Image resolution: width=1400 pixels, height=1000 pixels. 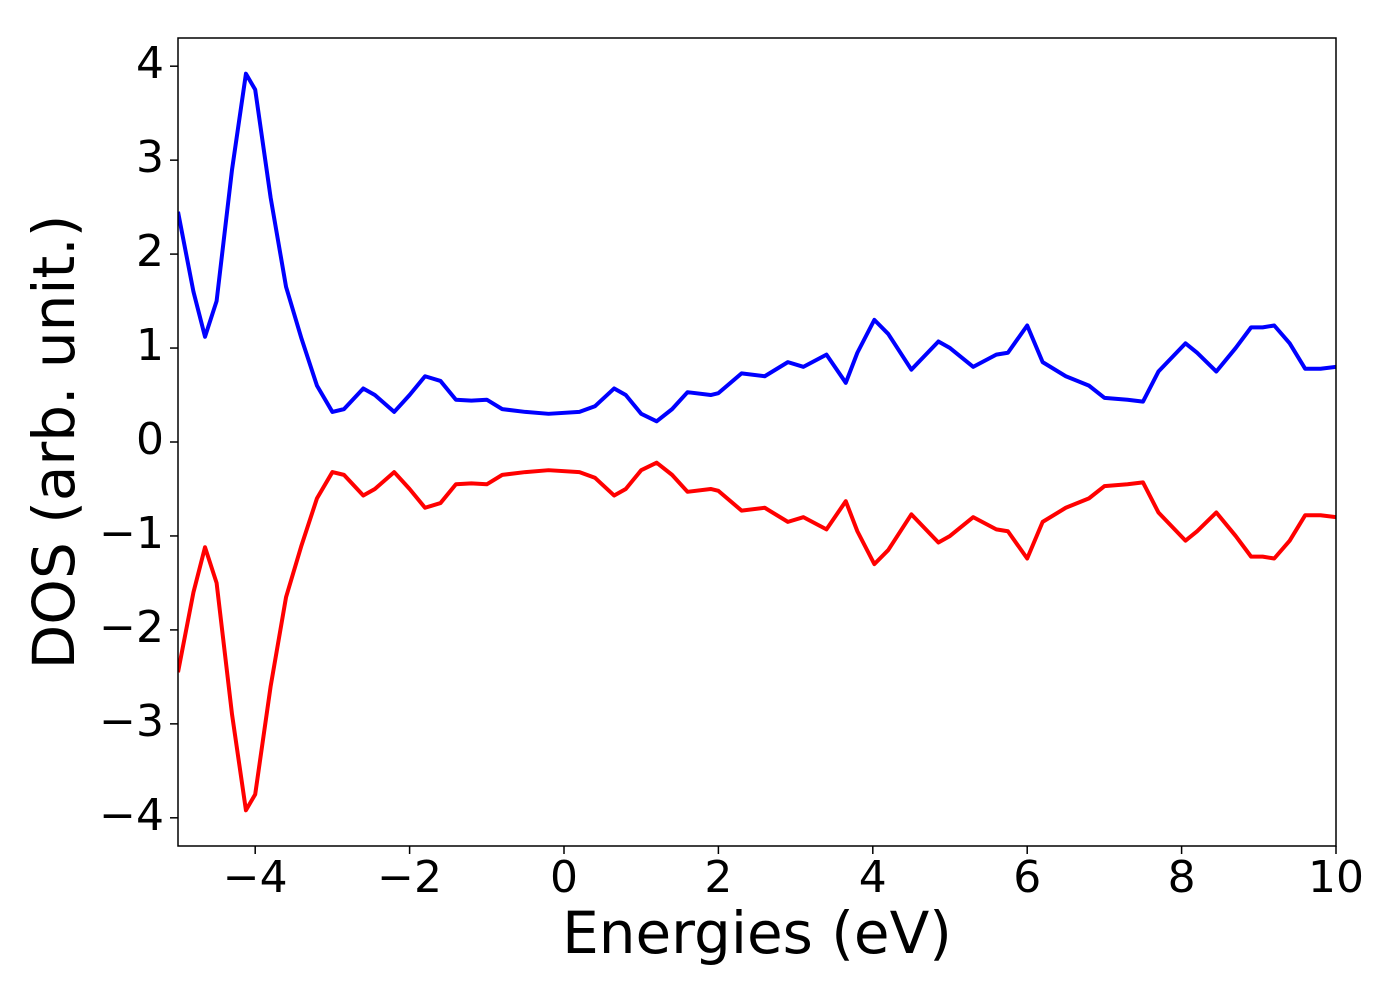 What do you see at coordinates (564, 877) in the screenshot?
I see `x-tick-label: 0` at bounding box center [564, 877].